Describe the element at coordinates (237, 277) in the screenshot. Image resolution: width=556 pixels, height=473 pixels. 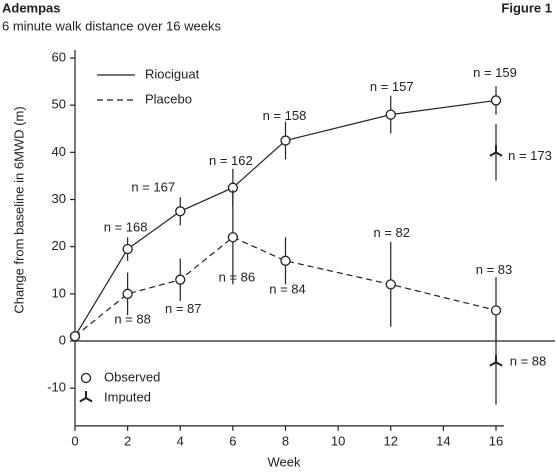
I see `n-label: n = 86` at that location.